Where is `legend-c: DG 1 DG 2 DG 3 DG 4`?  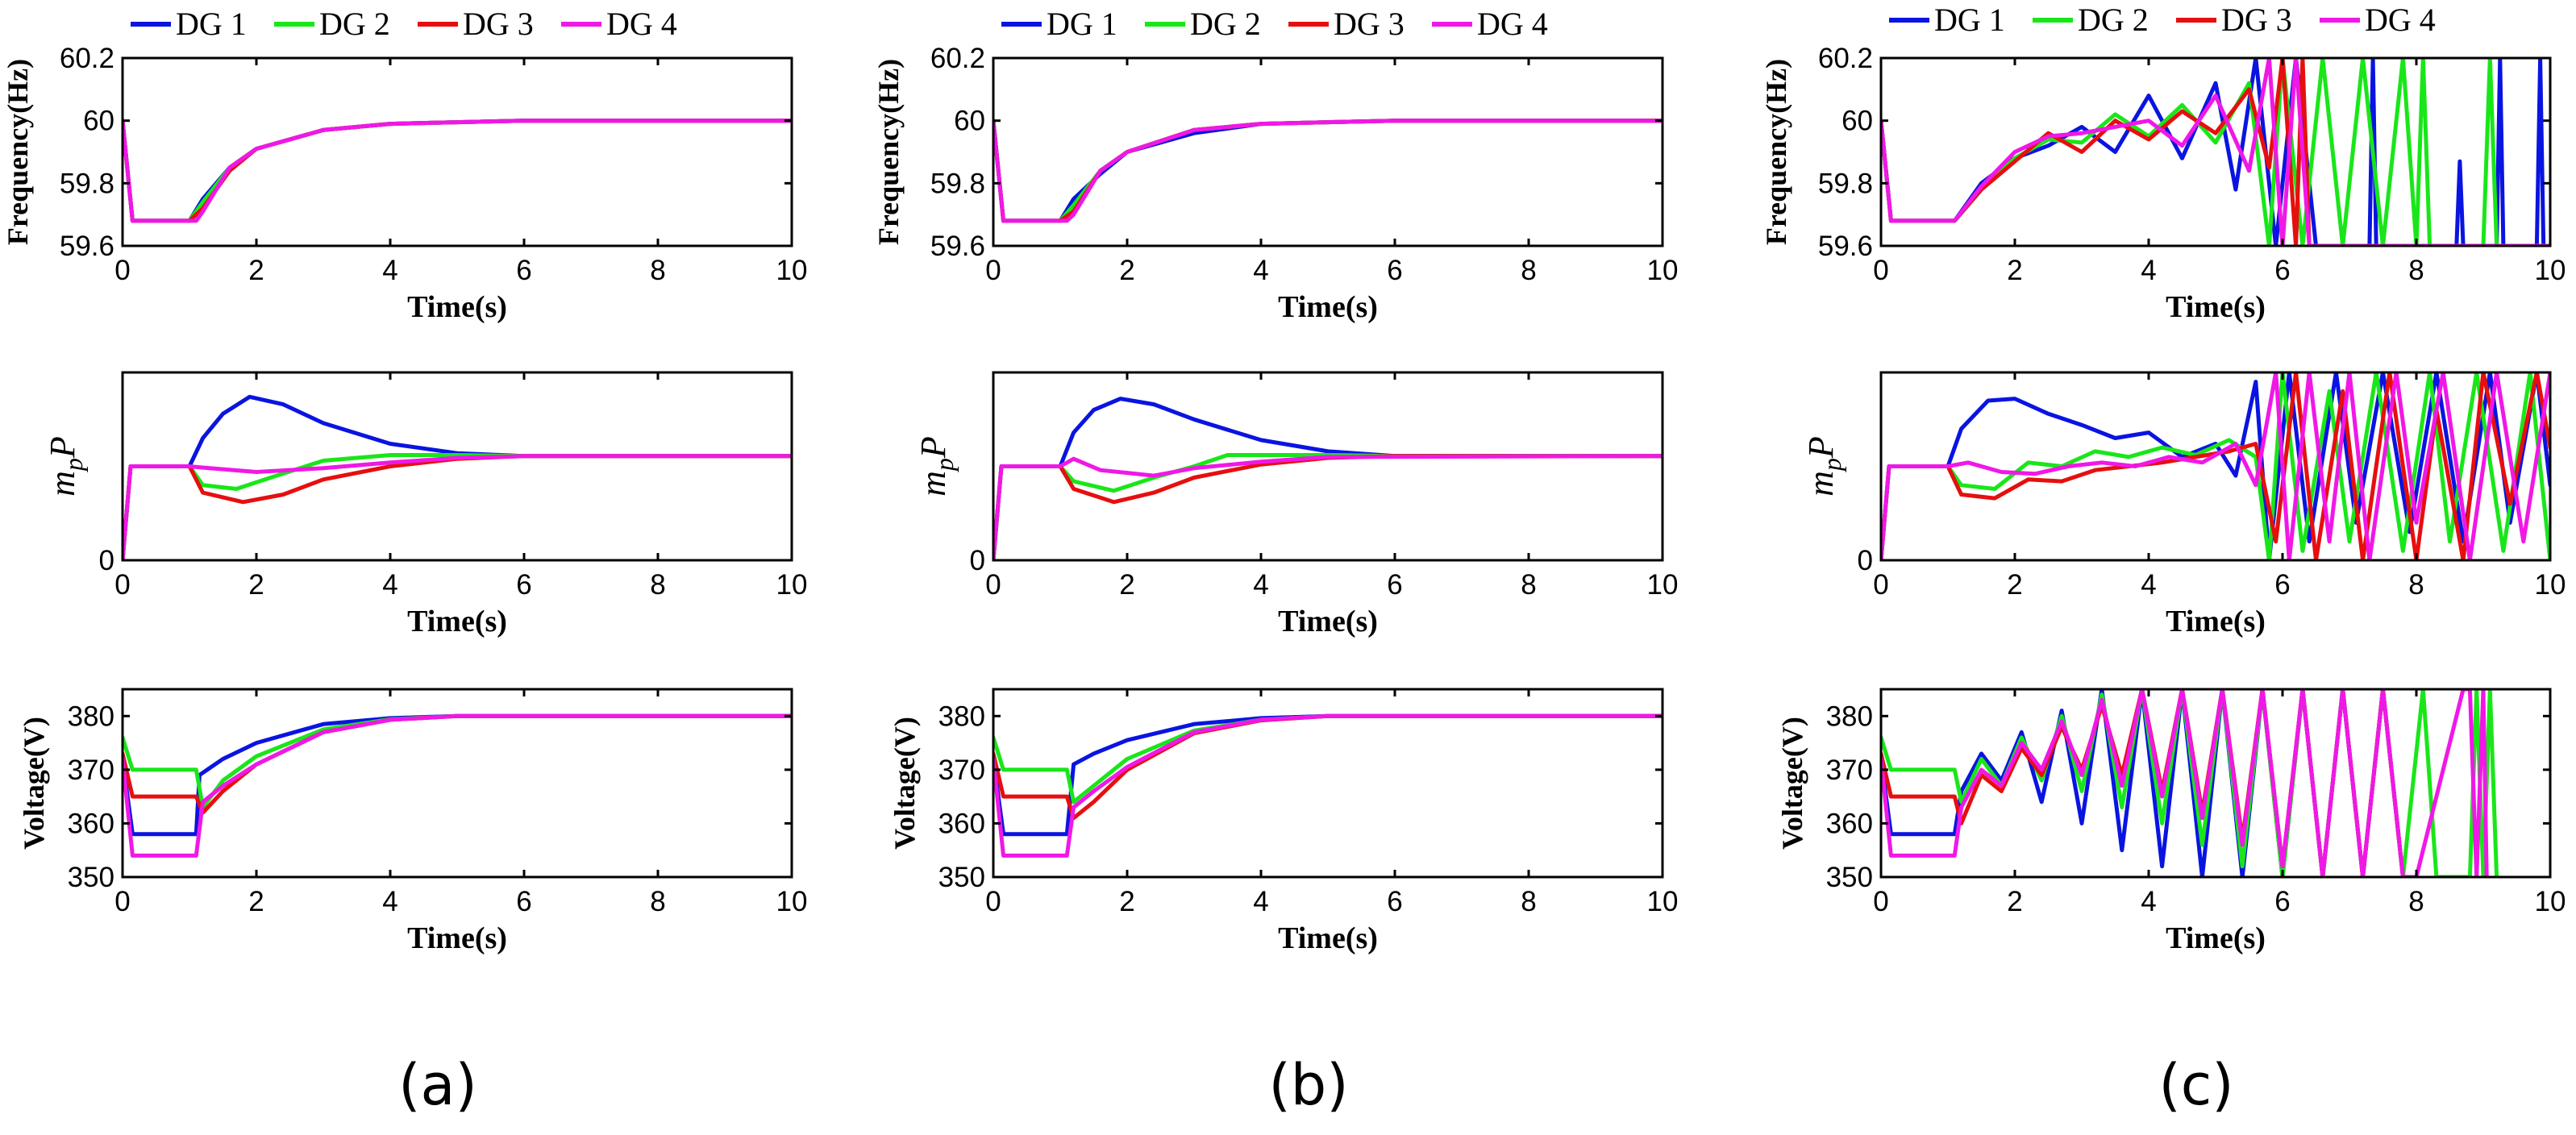 legend-c: DG 1 DG 2 DG 3 DG 4 is located at coordinates (2163, 20).